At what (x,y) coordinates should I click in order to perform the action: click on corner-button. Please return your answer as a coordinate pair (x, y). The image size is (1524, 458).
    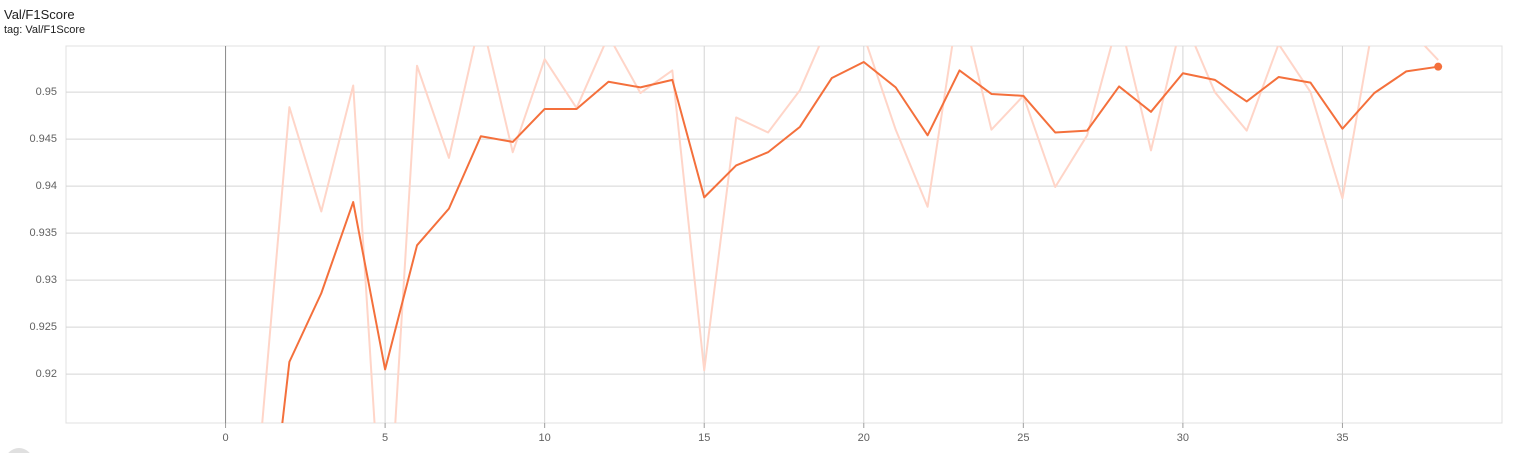
    Looking at the image, I should click on (19, 453).